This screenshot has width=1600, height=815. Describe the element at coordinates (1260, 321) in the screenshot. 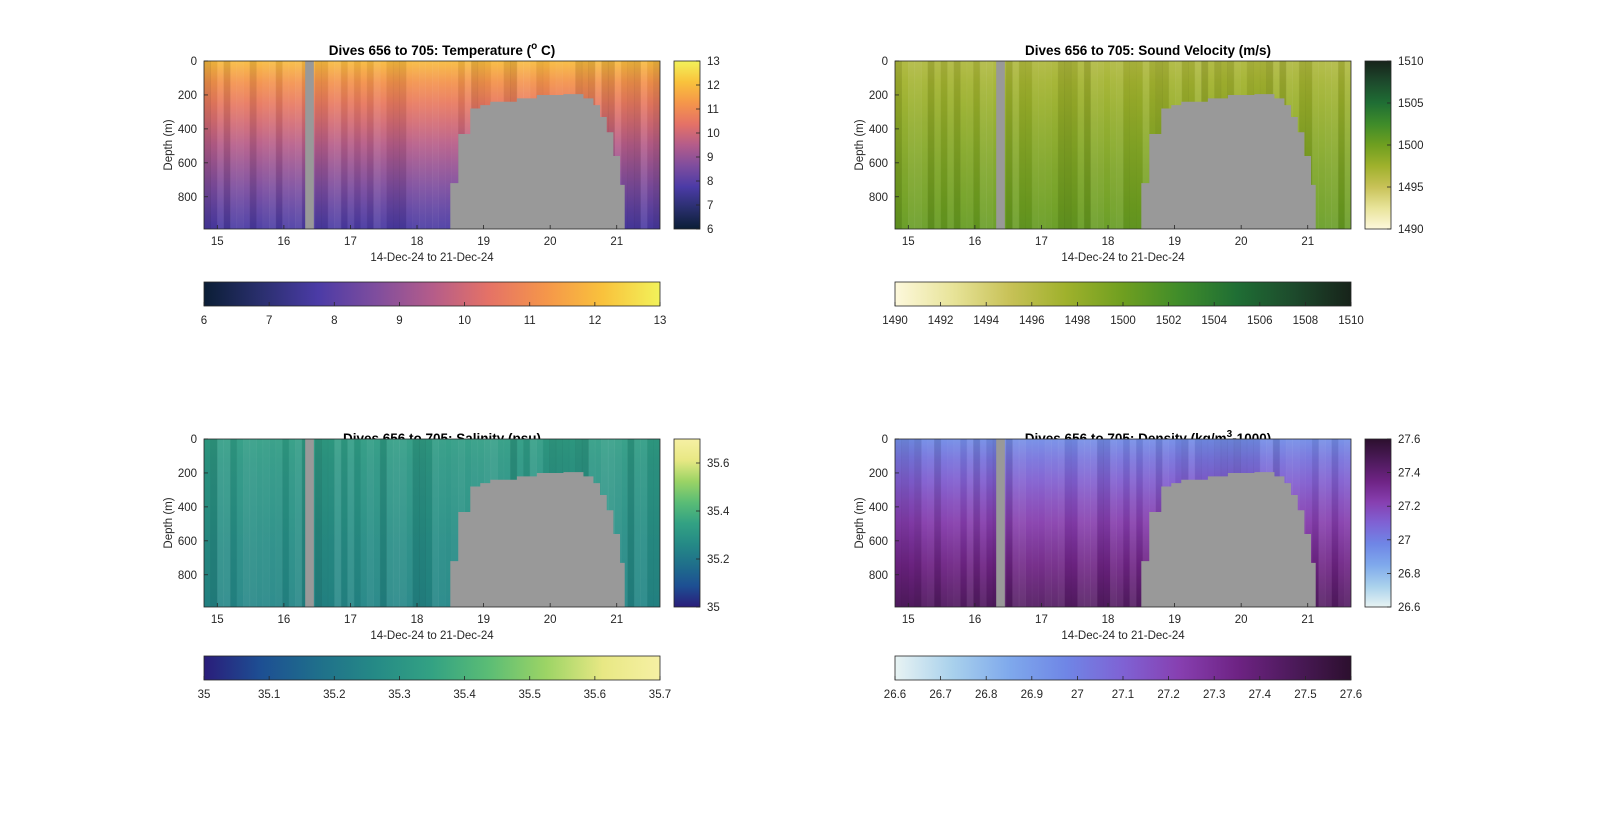

I see `sound-velocity-colorbar-horizontal-tick-label: 1506` at that location.